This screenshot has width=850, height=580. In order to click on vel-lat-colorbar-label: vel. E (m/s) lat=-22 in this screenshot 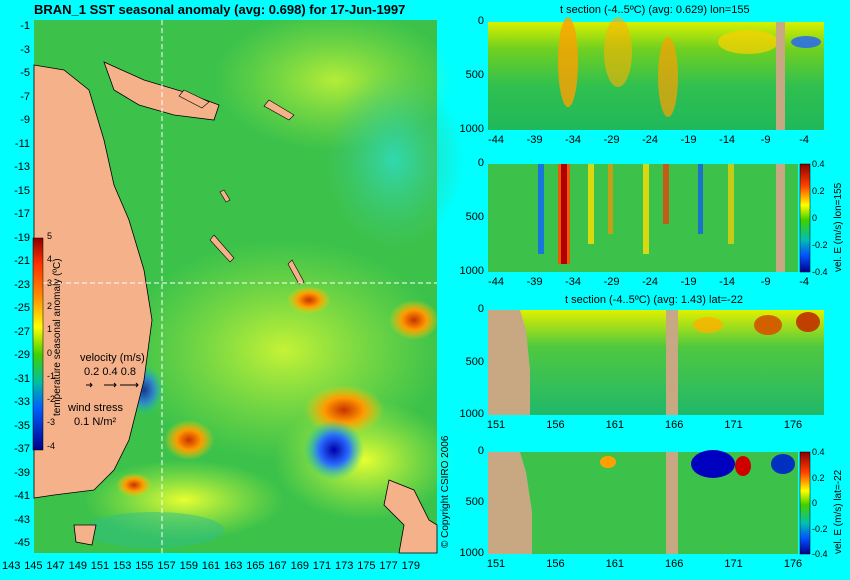, I will do `click(838, 511)`.